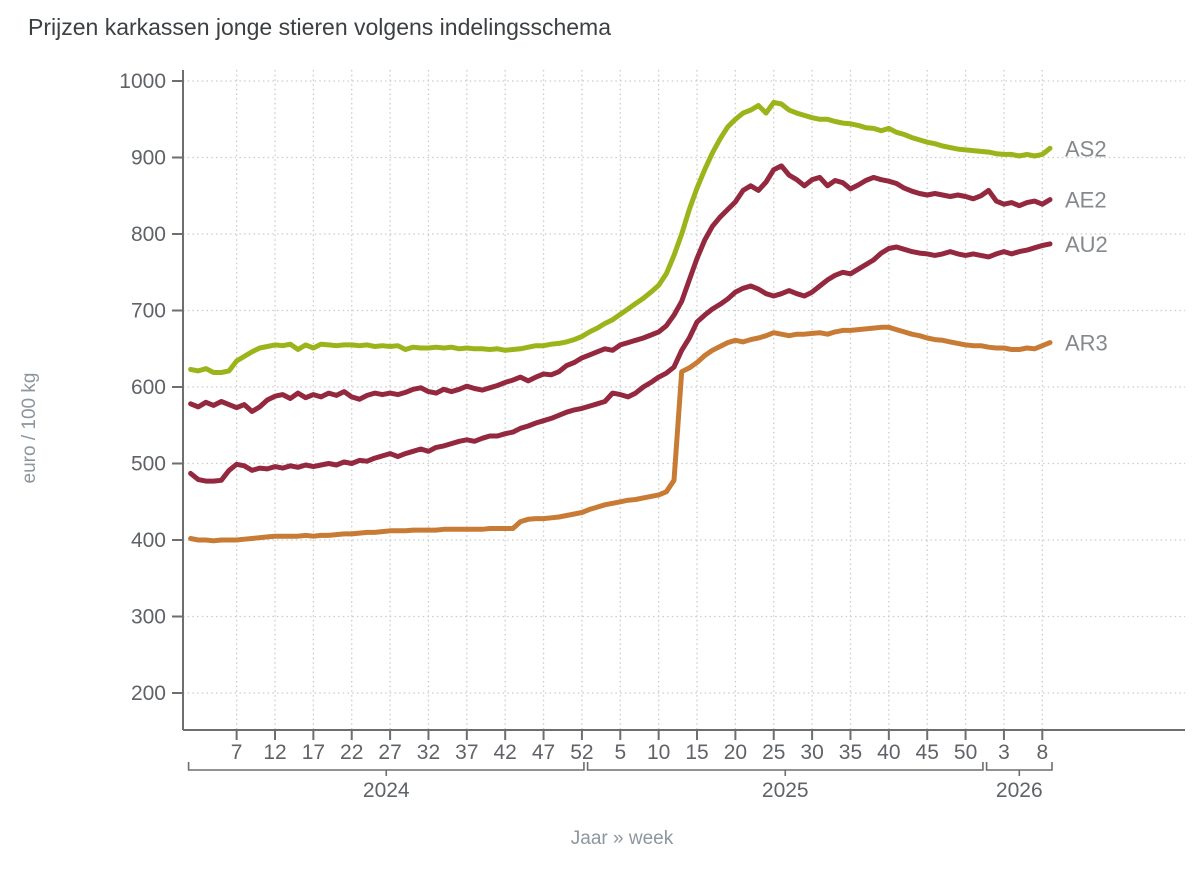  What do you see at coordinates (142, 81) in the screenshot?
I see `y-tick-label: 1000` at bounding box center [142, 81].